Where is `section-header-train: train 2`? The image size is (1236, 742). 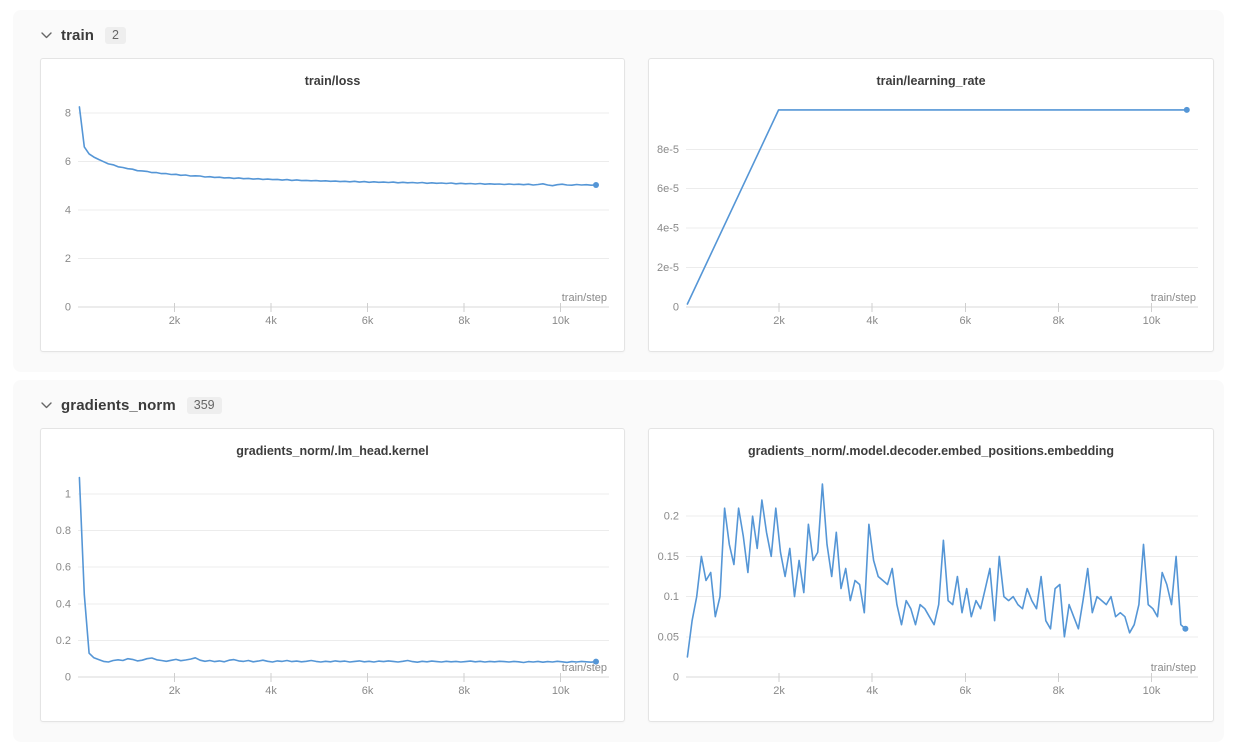
section-header-train: train 2 is located at coordinates (627, 35).